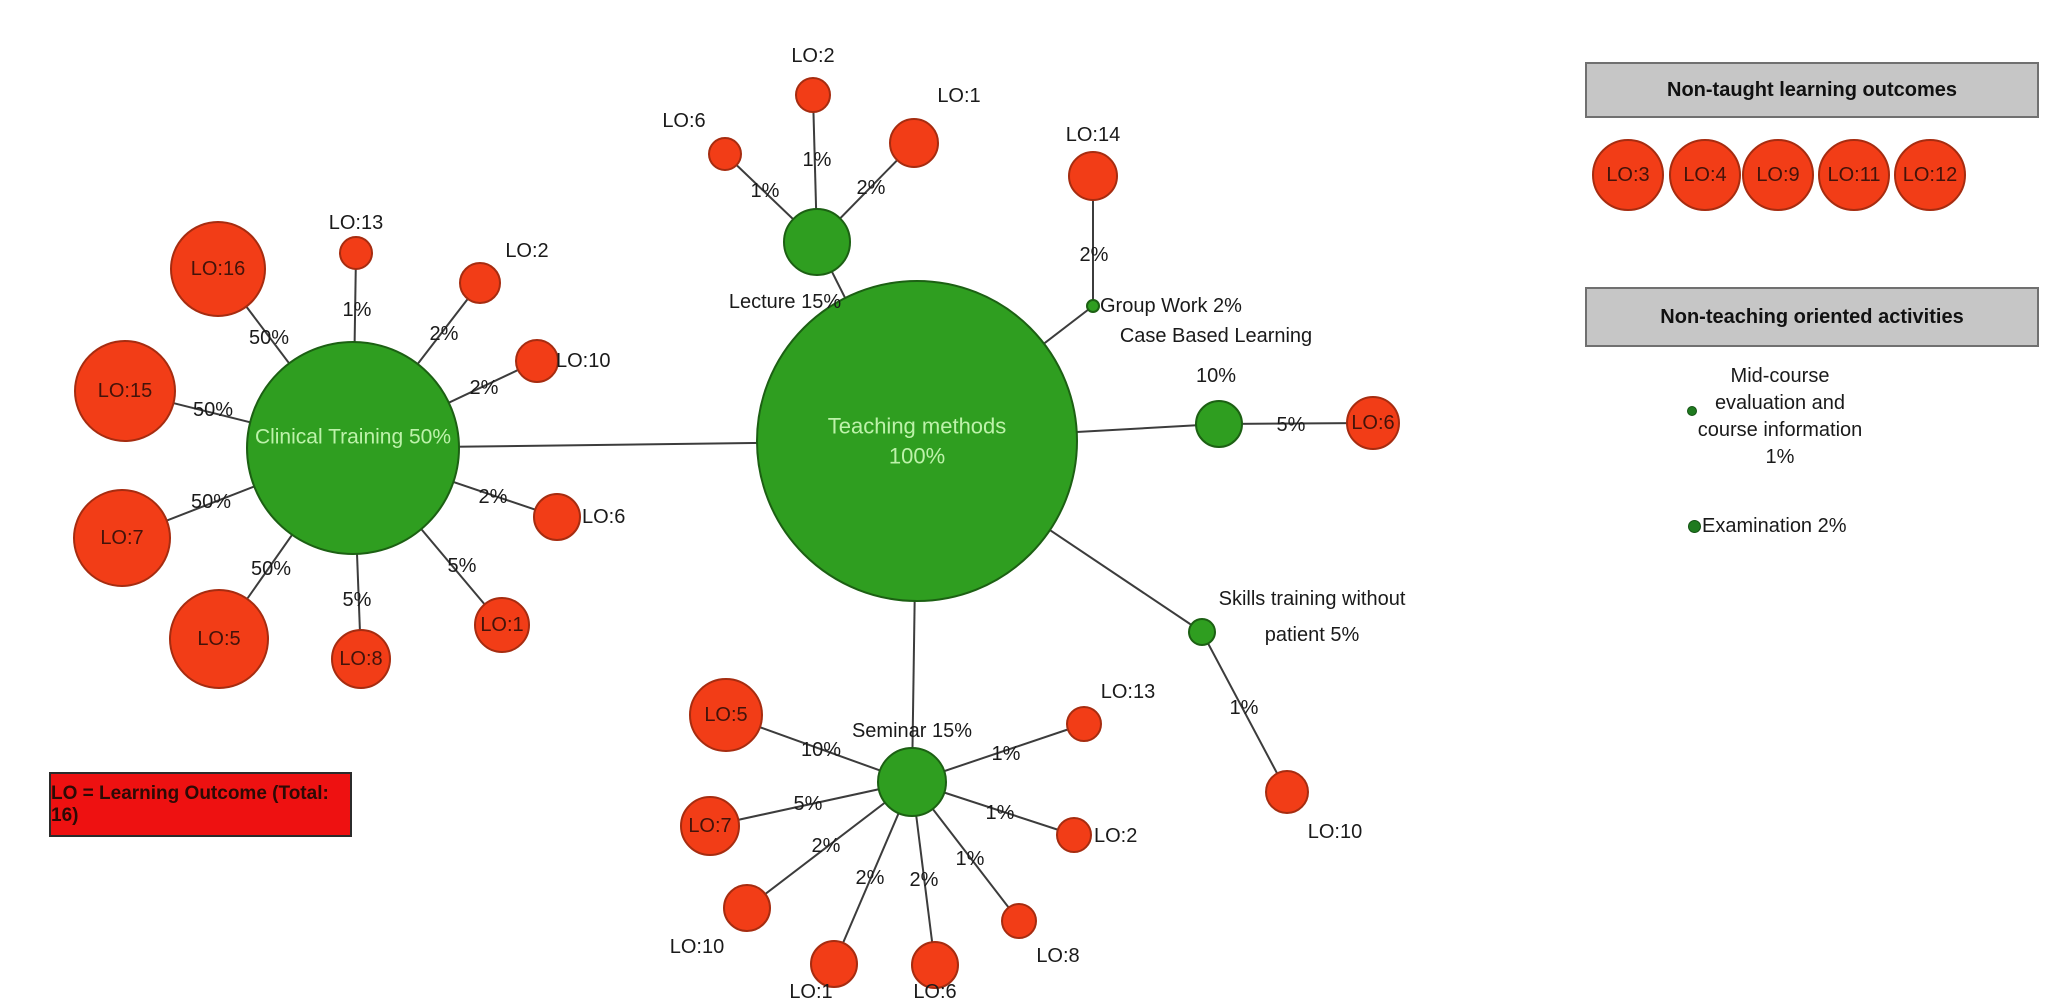  What do you see at coordinates (526, 251) in the screenshot?
I see `node-label-ct-lo2: LO:2` at bounding box center [526, 251].